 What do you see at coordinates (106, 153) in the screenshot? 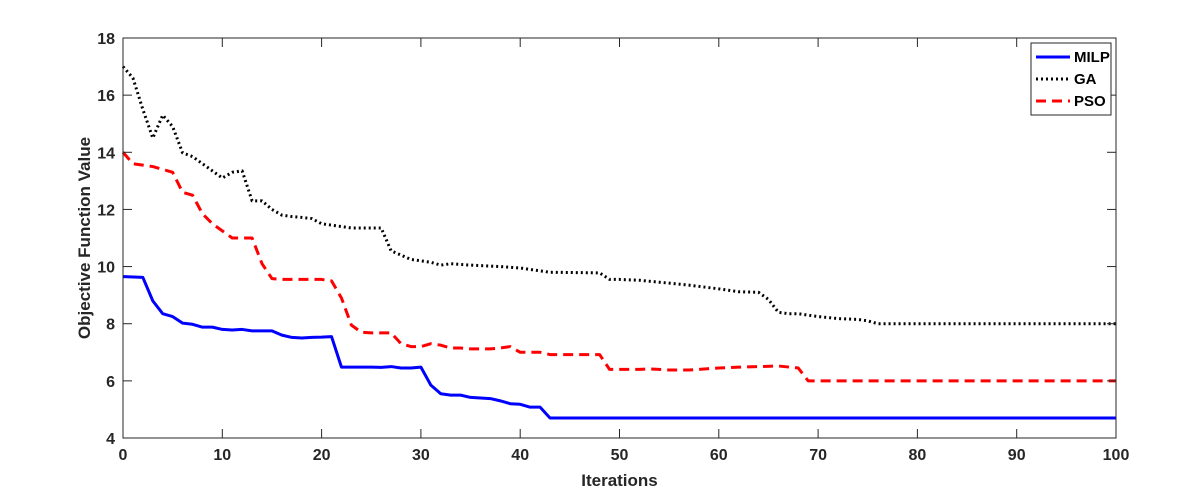
I see `y-tick-label: 14` at bounding box center [106, 153].